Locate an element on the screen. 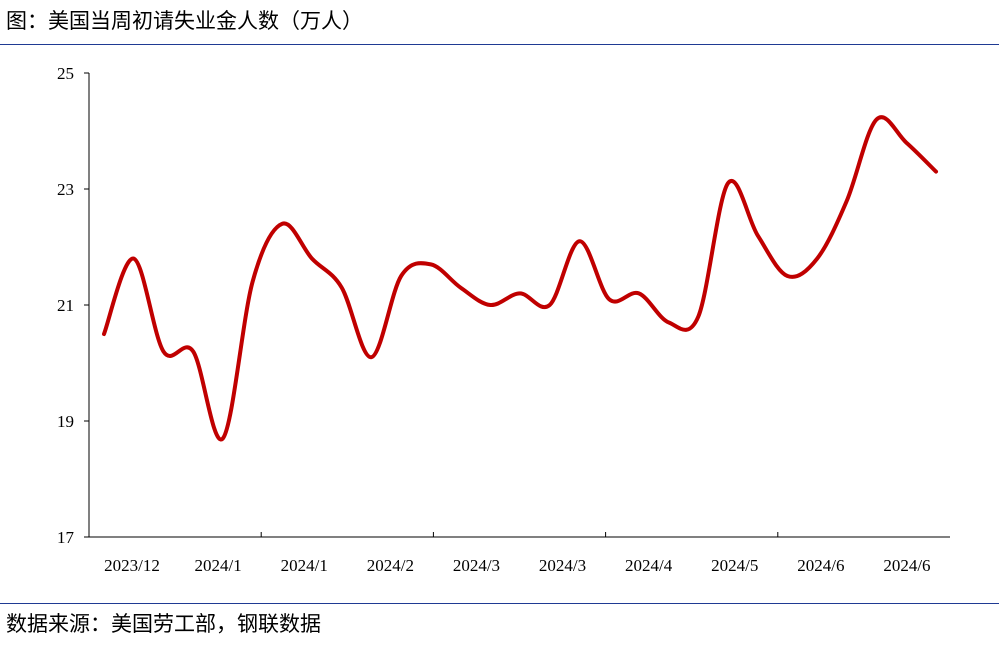 The height and width of the screenshot is (652, 999). y-axis: 17 19 21 23 25 is located at coordinates (73, 305).